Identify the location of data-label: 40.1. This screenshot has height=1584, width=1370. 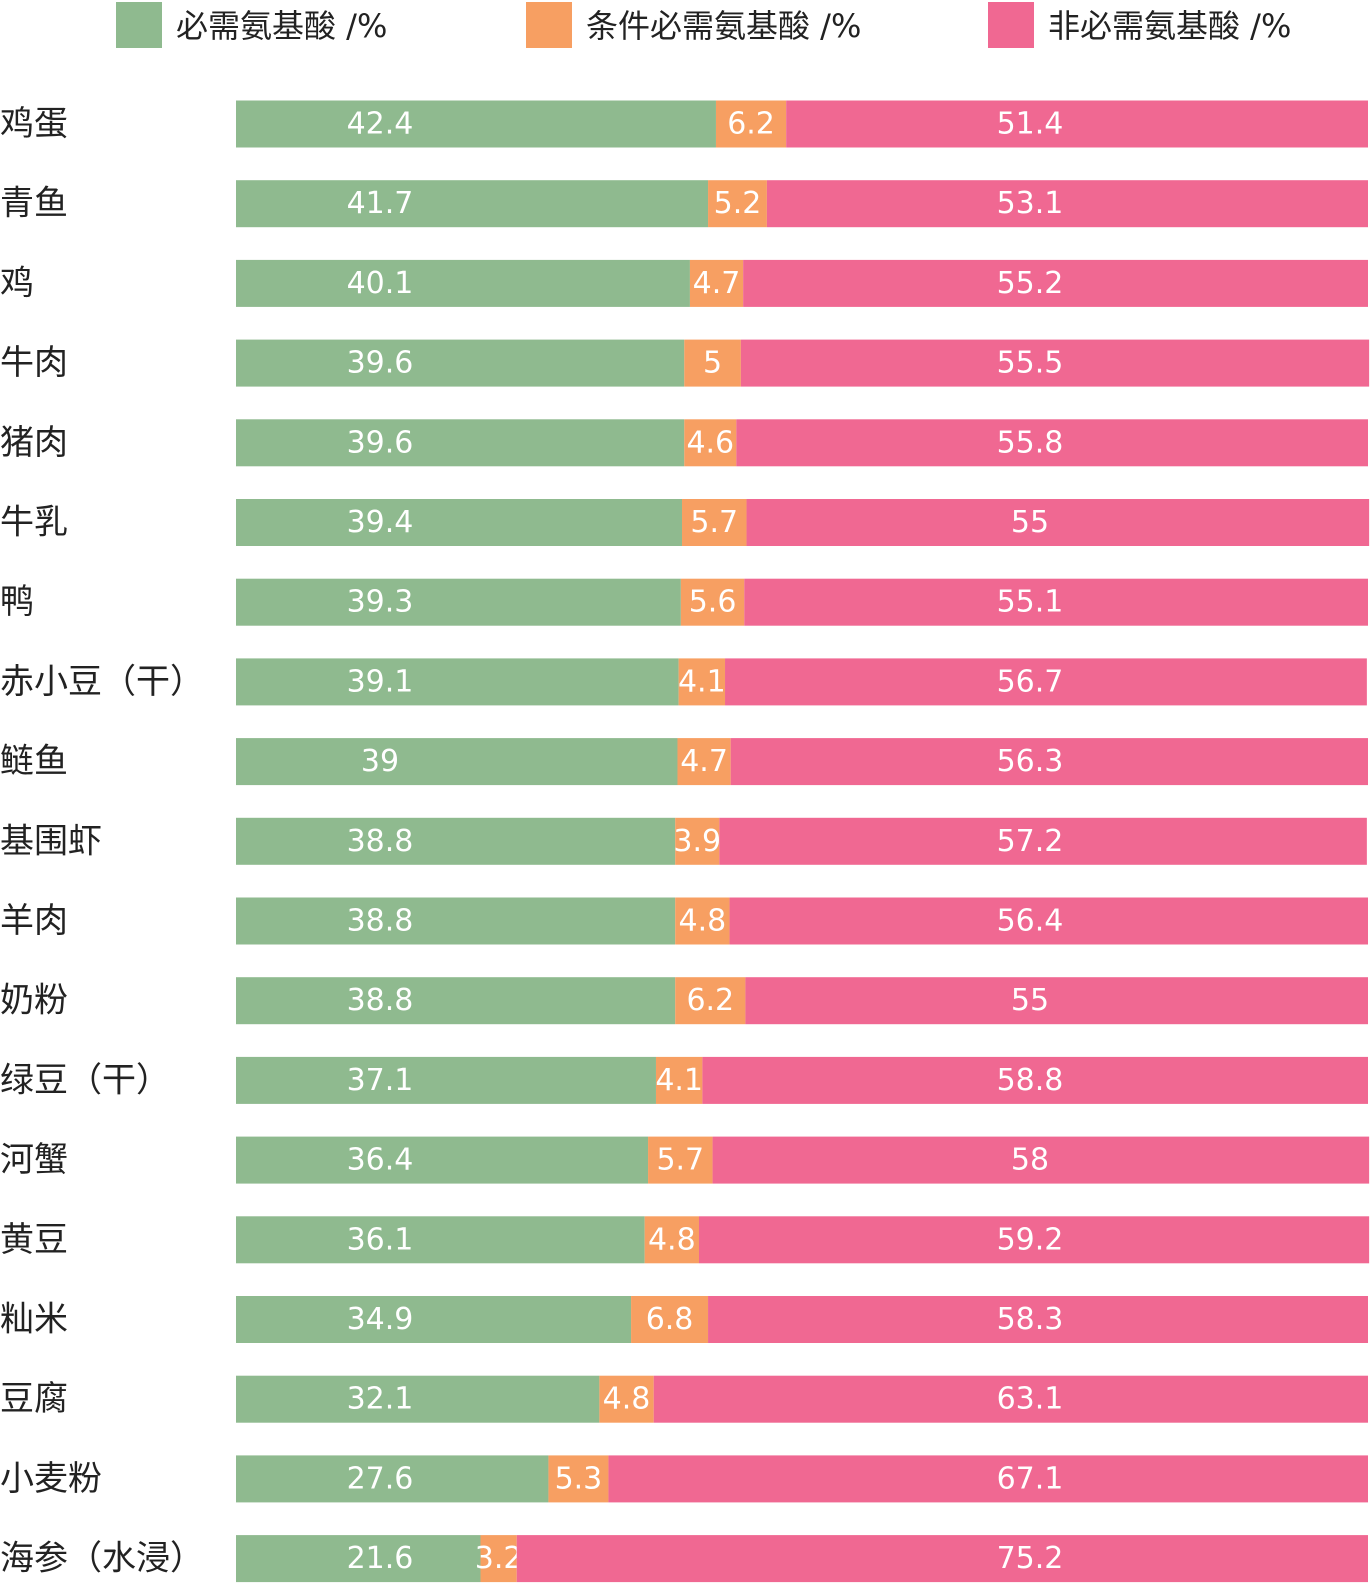
(380, 283).